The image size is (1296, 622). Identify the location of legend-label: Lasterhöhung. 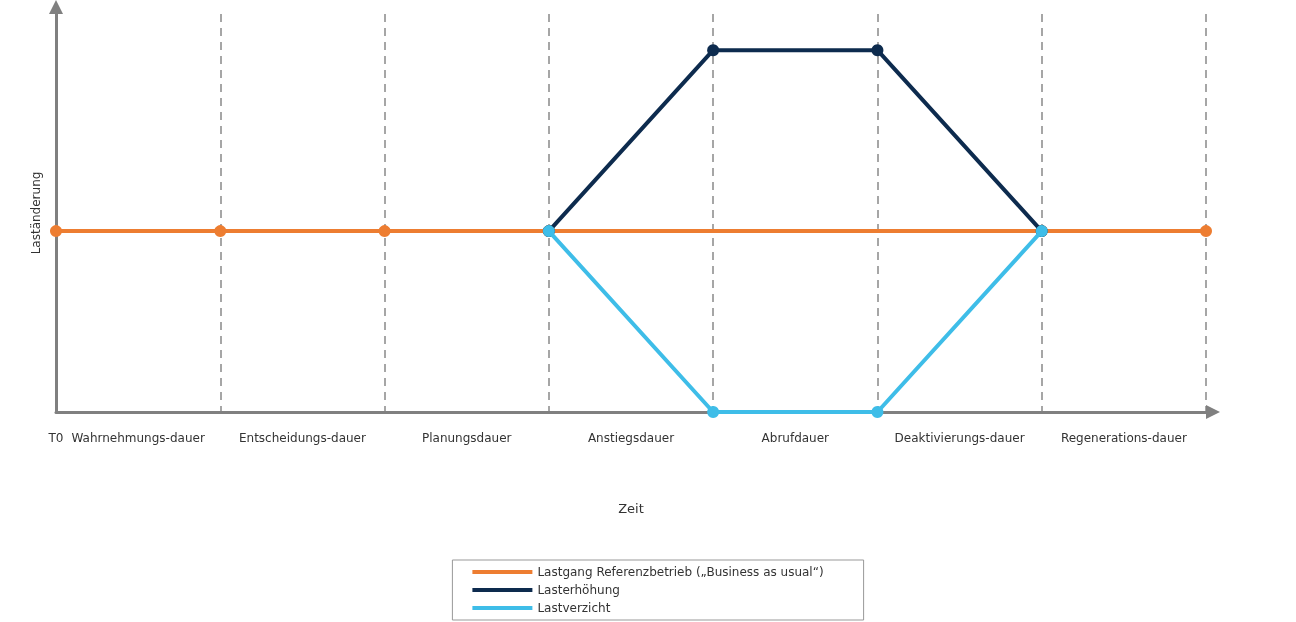
(578, 590).